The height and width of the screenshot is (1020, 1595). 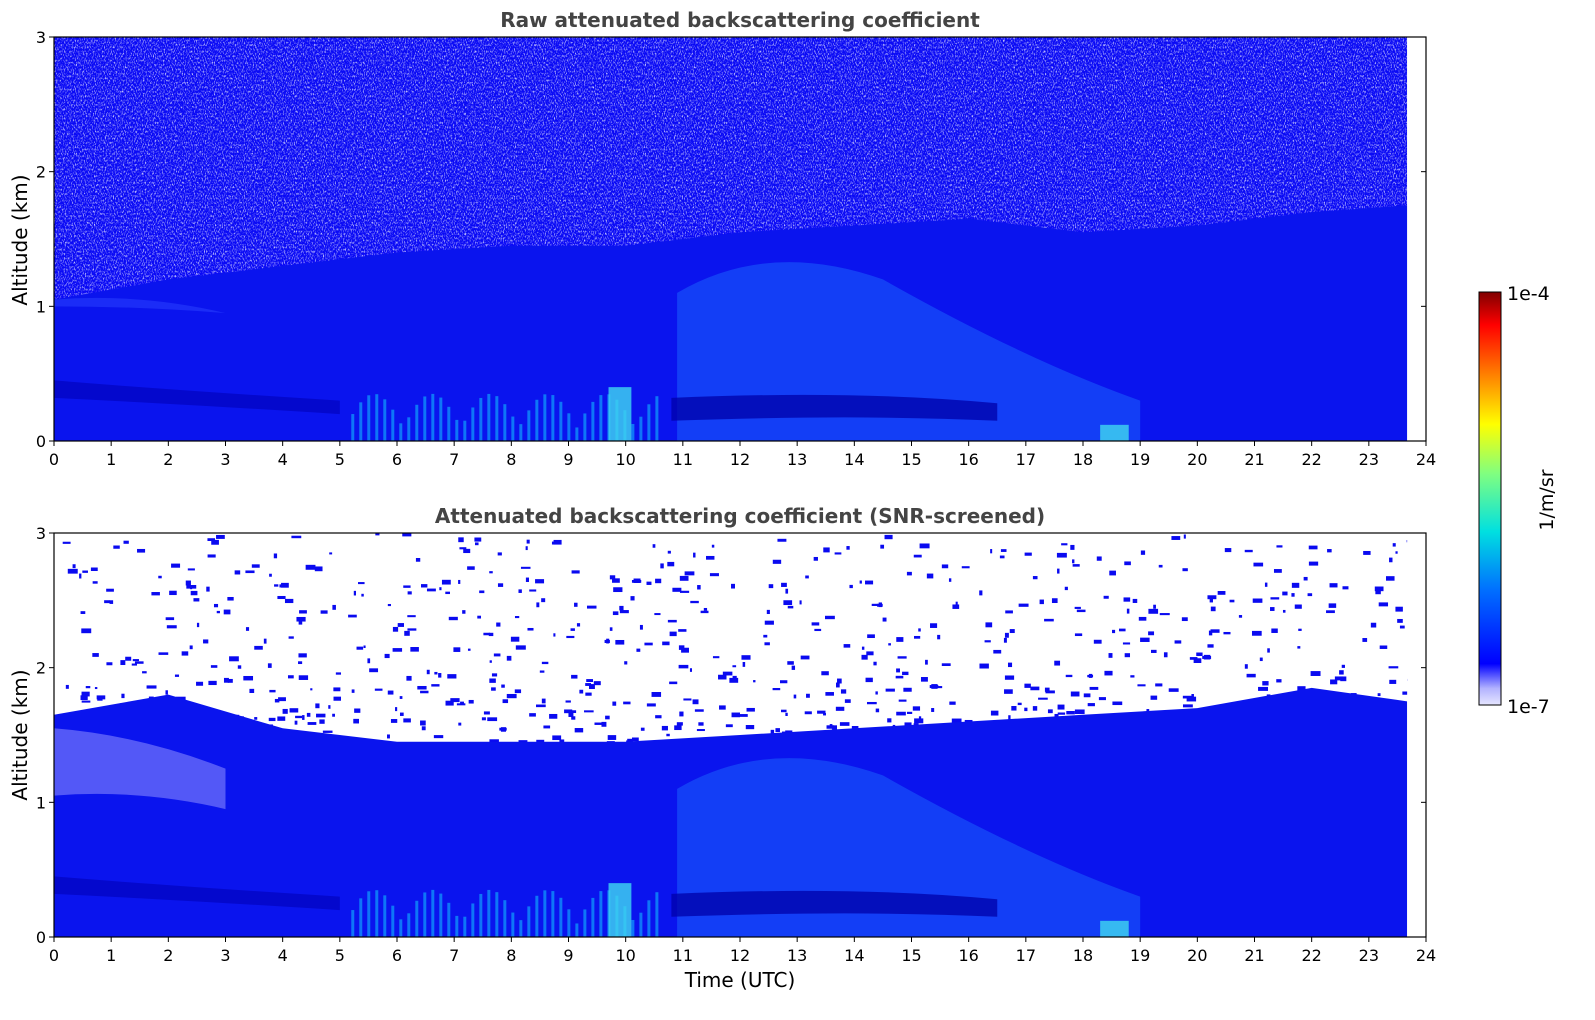 I want to click on x-tick-label: 11, so click(x=683, y=459).